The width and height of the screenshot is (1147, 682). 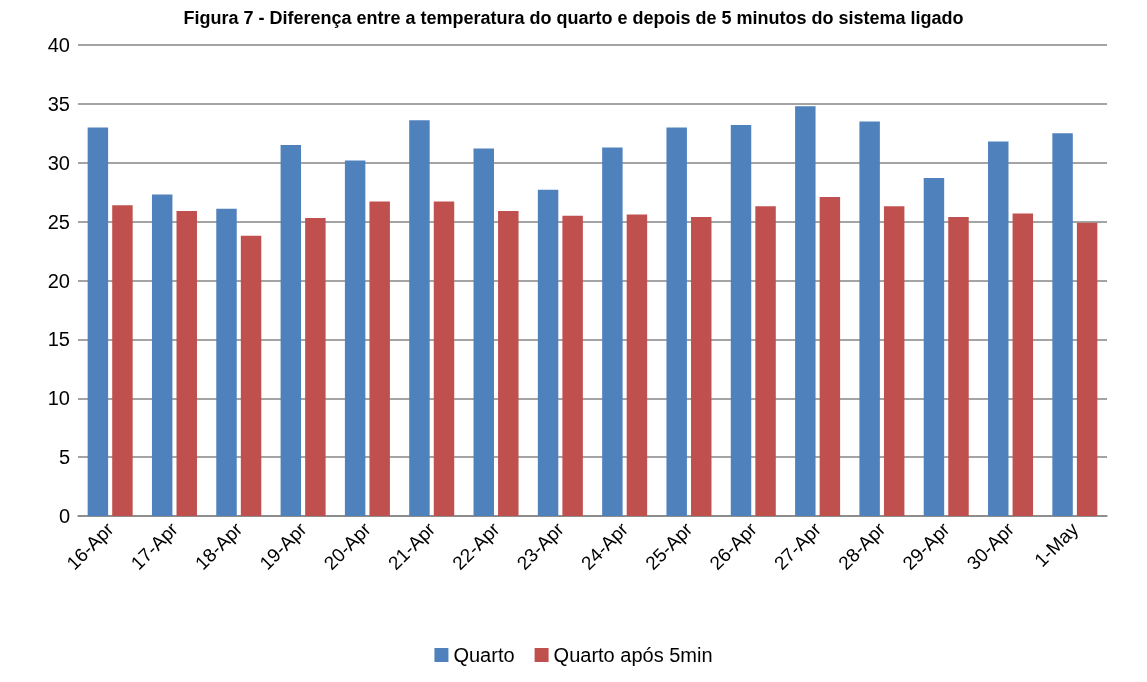 I want to click on chart-title: Figura 7 - Diferença entre a temperatura do quarto e depois de 5 minutos do sistema ligado, so click(x=573, y=18).